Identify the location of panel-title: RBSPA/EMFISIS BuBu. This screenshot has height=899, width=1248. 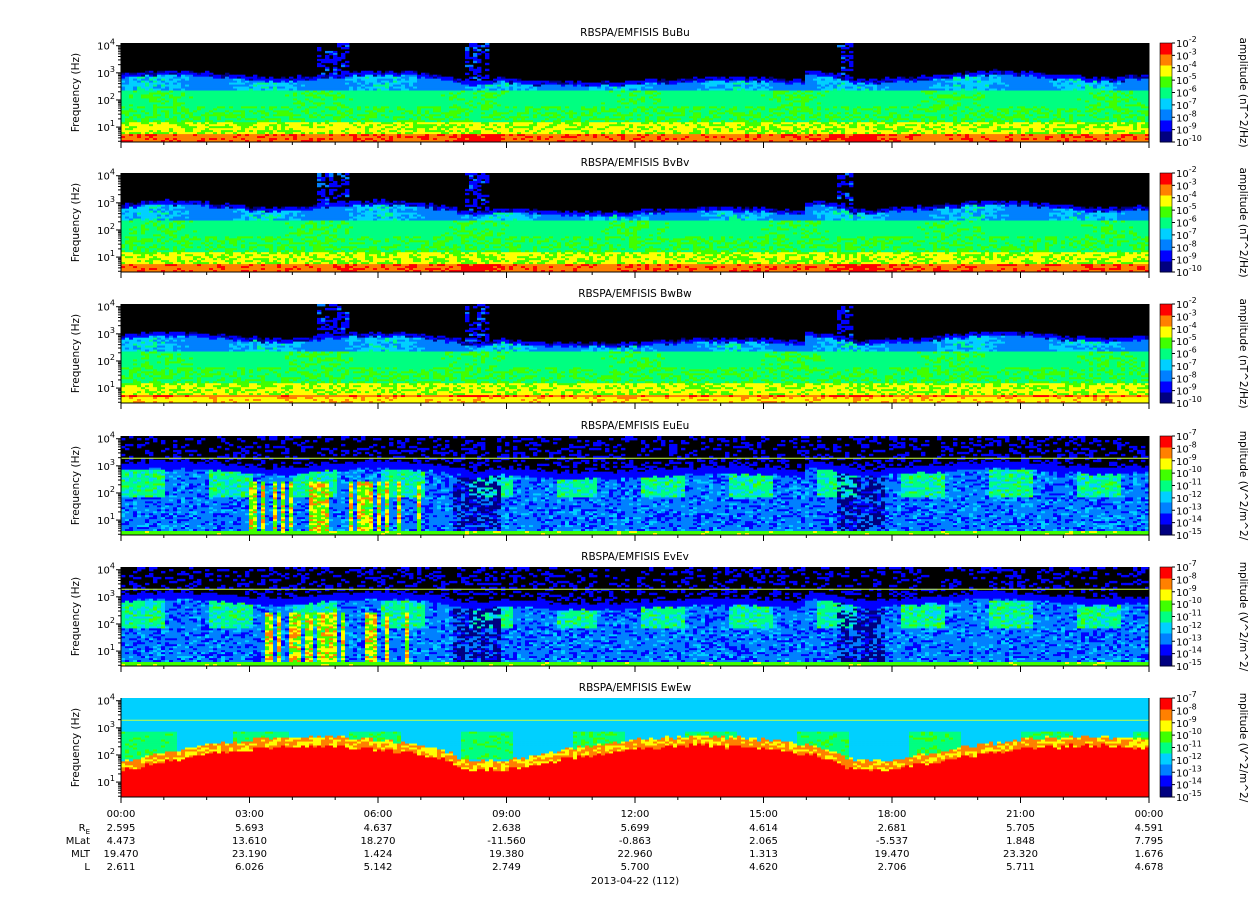
(635, 33).